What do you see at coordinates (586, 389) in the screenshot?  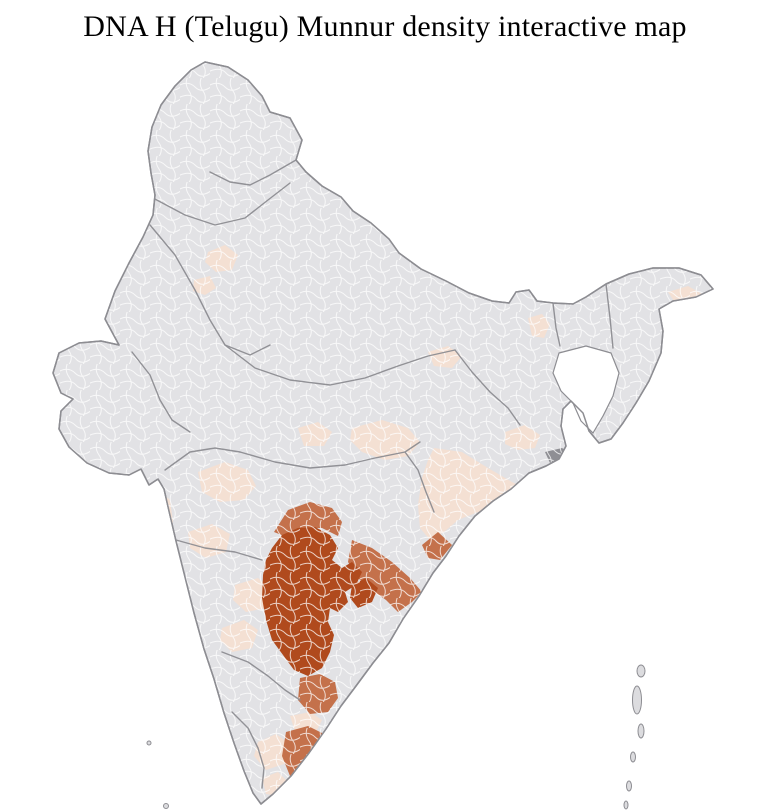 I see `bangladesh-mask` at bounding box center [586, 389].